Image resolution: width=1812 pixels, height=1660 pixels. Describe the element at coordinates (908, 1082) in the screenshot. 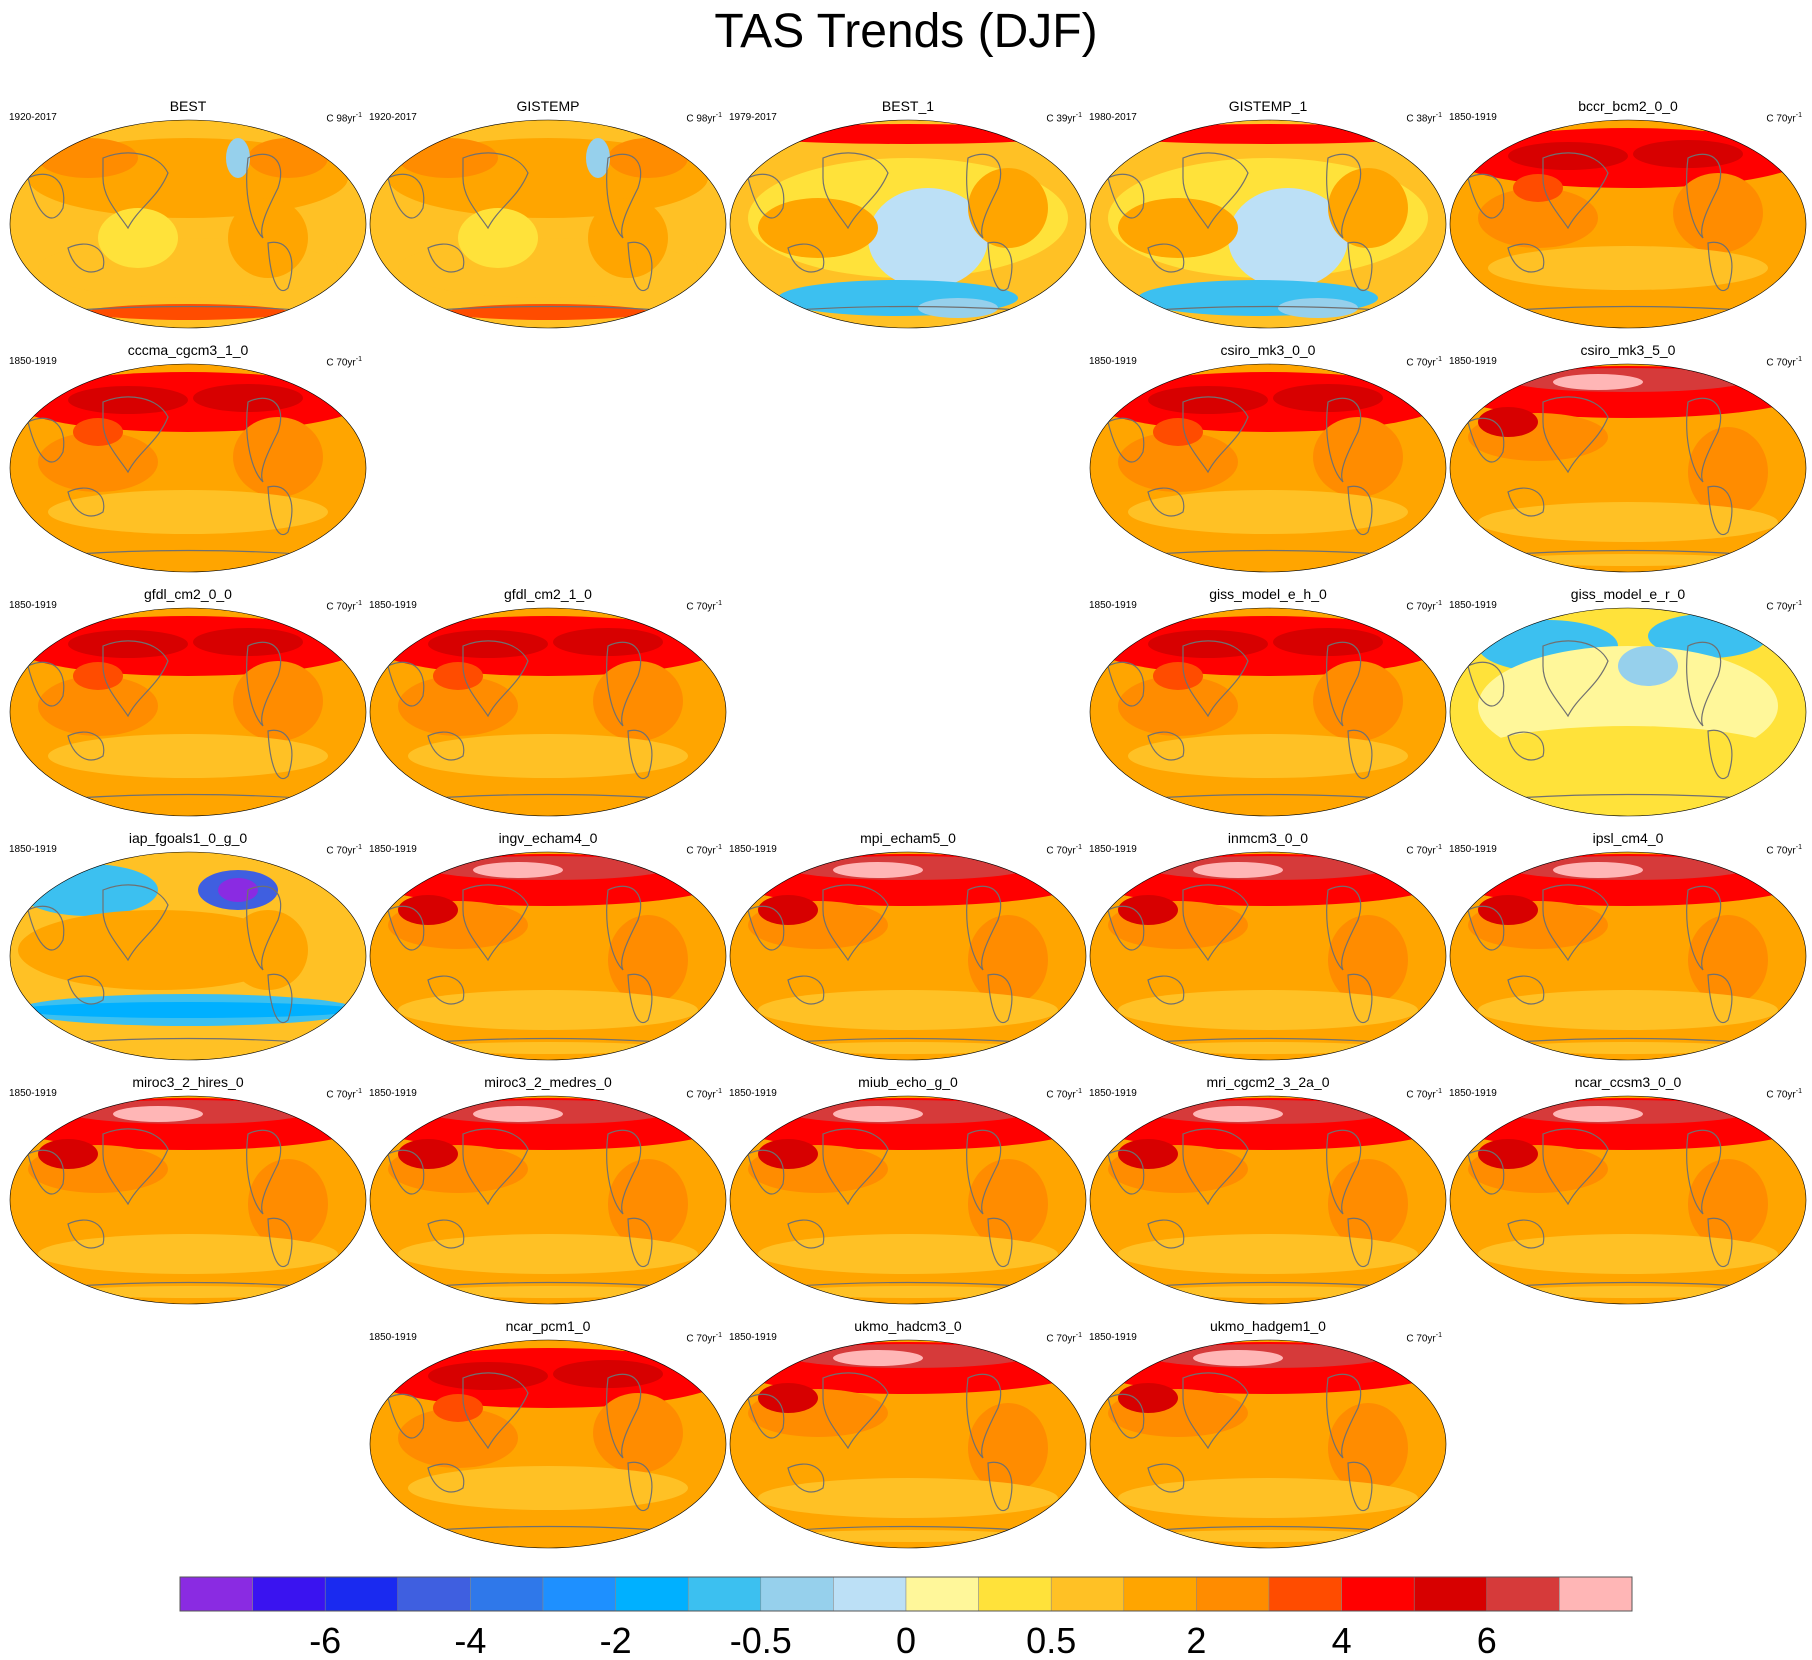

I see `panel-title: miub_echo_g_0` at that location.